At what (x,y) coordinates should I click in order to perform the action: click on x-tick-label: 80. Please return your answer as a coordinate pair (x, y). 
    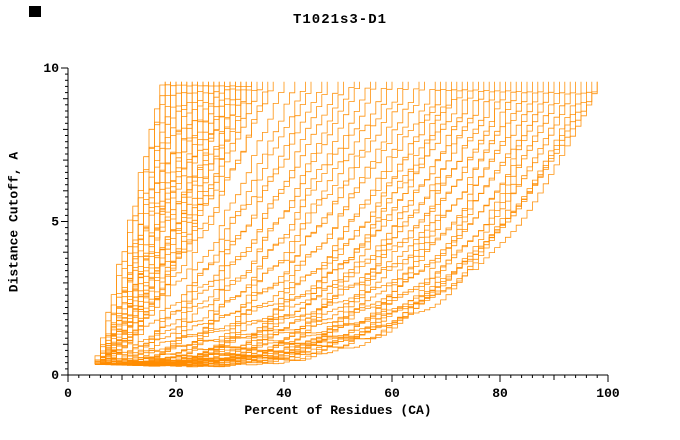
    Looking at the image, I should click on (500, 393).